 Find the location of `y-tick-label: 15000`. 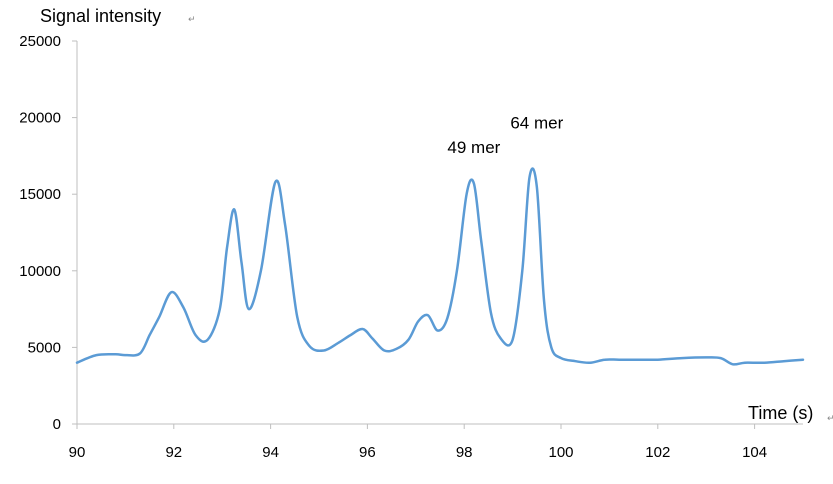

y-tick-label: 15000 is located at coordinates (40, 194).